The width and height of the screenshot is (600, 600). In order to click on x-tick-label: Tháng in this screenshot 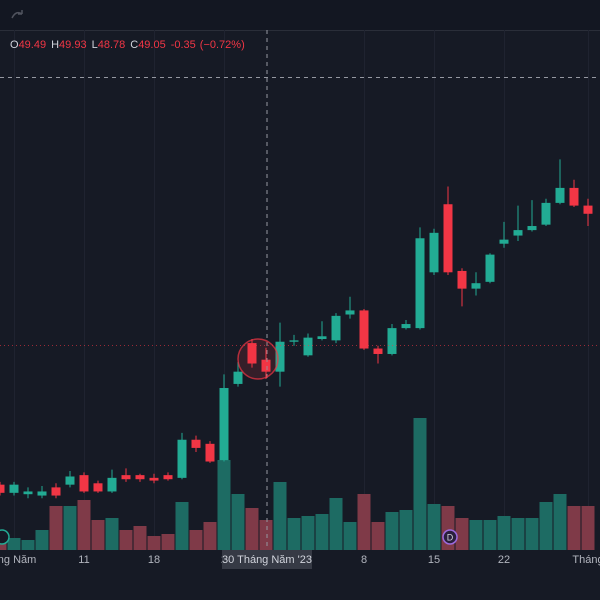, I will do `click(586, 560)`.